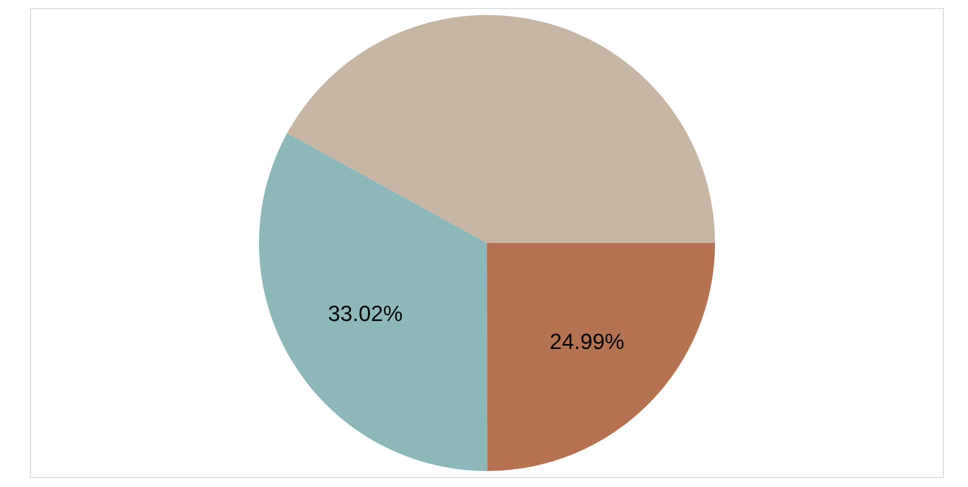  I want to click on data-label: 24.99%, so click(587, 341).